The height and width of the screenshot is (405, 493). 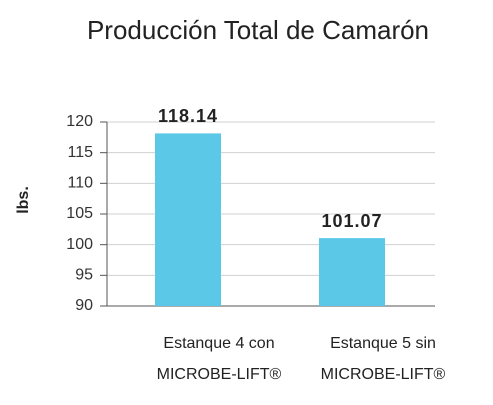 What do you see at coordinates (188, 116) in the screenshot?
I see `value-label: 118.14` at bounding box center [188, 116].